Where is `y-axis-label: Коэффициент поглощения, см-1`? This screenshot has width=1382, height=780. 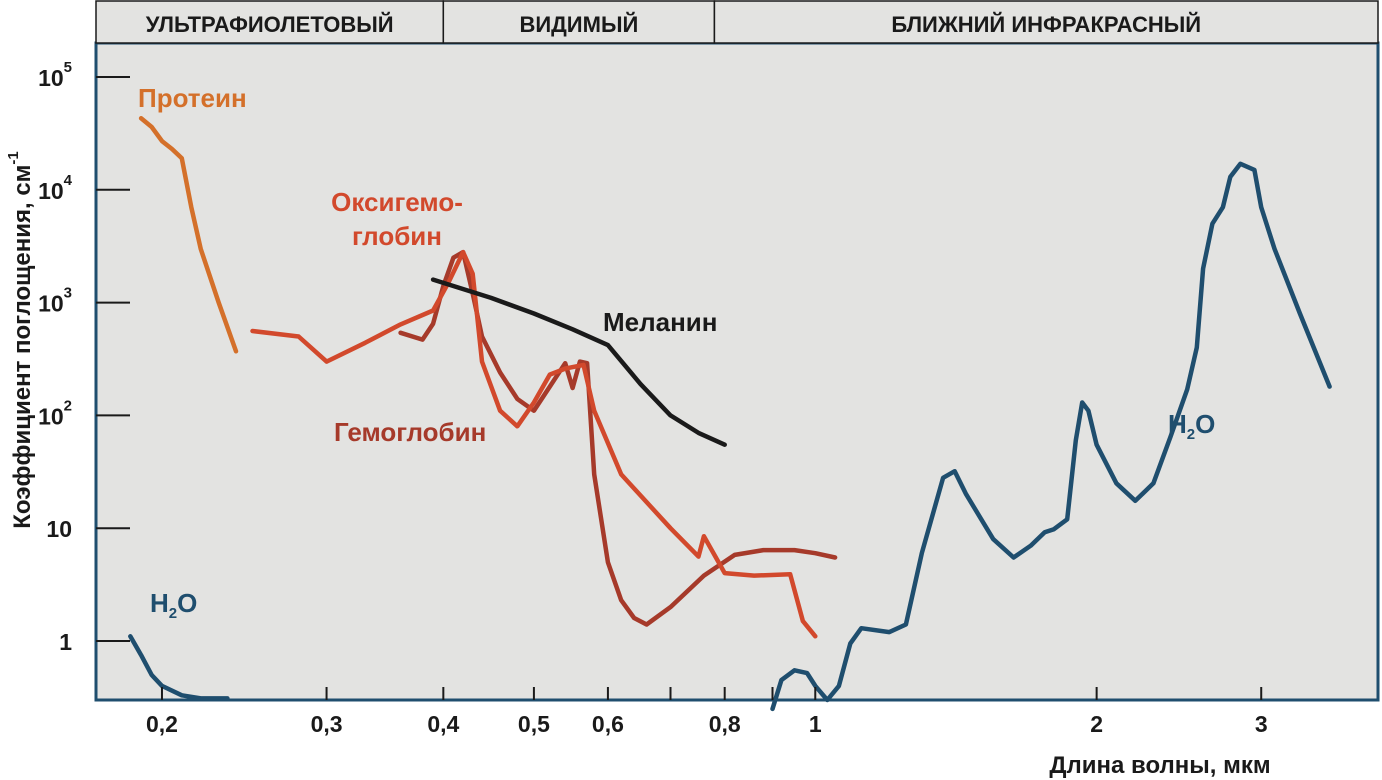 y-axis-label: Коэффициент поглощения, см-1 is located at coordinates (20, 340).